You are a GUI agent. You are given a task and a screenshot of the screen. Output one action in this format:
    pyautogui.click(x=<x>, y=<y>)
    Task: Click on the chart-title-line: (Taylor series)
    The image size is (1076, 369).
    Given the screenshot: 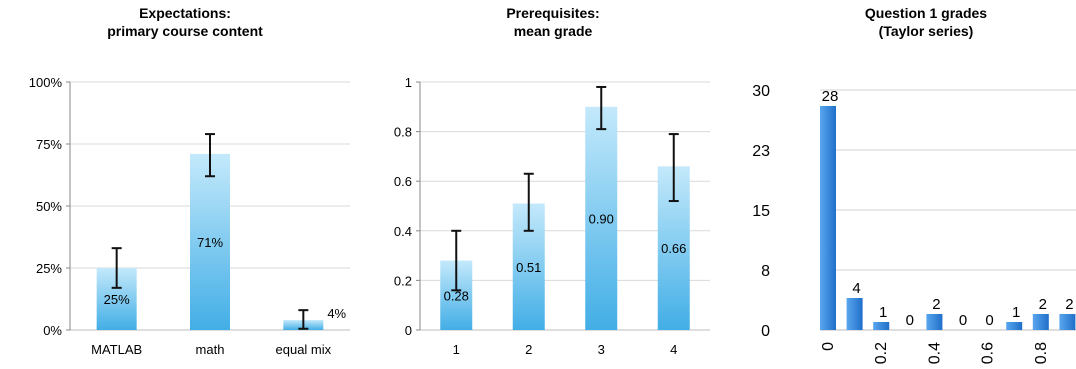 What is the action you would take?
    pyautogui.click(x=926, y=31)
    